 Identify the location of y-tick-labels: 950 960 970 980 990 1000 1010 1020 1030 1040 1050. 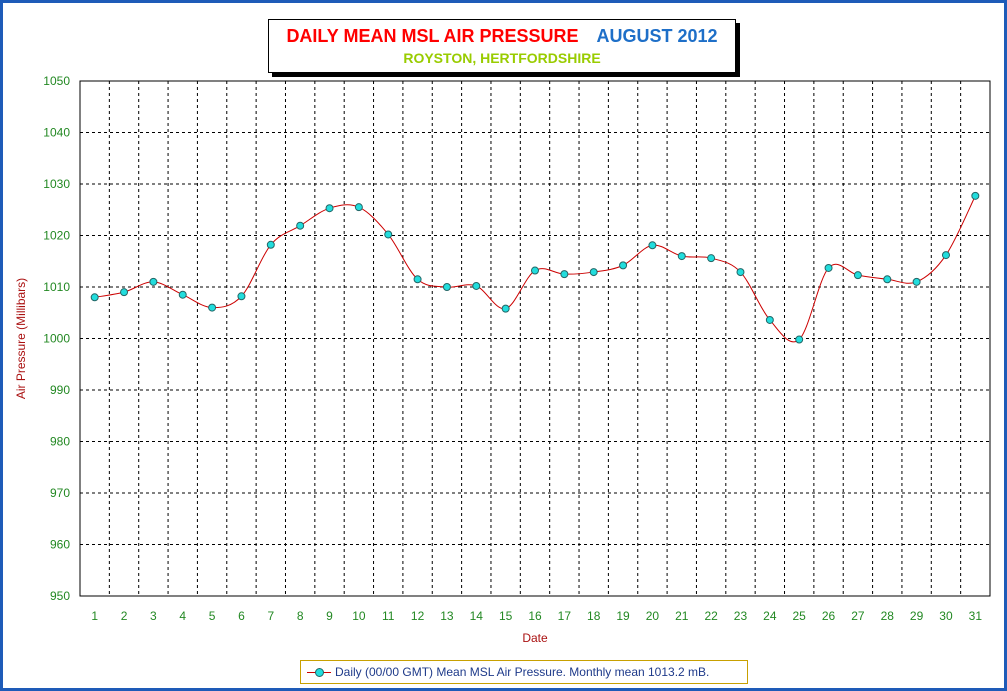
(56, 338).